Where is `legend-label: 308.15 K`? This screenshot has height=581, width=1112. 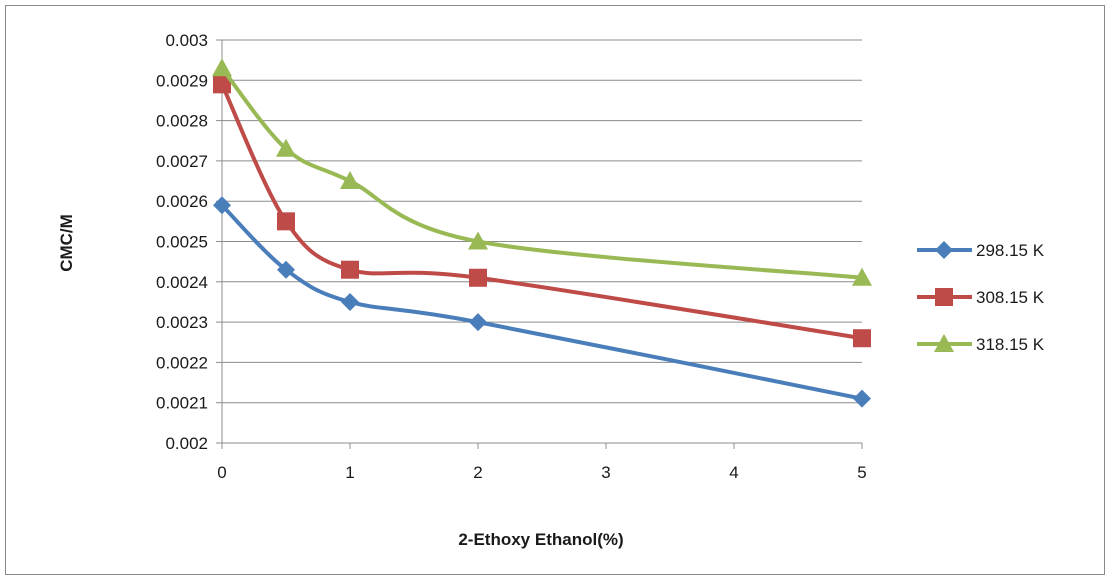
legend-label: 308.15 K is located at coordinates (1010, 297).